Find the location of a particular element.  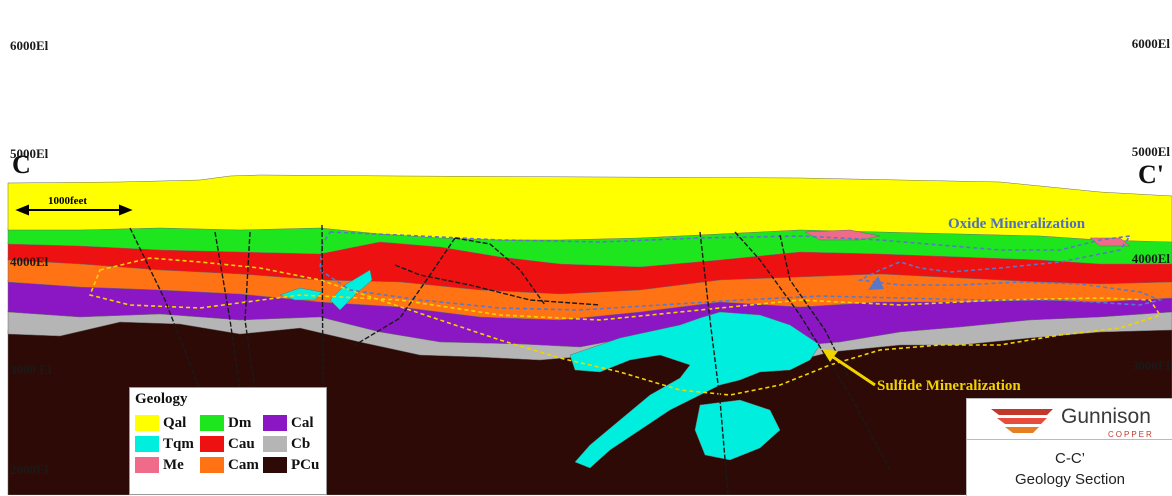

oxide-annotation: Oxide Mineralization is located at coordinates (1017, 224).